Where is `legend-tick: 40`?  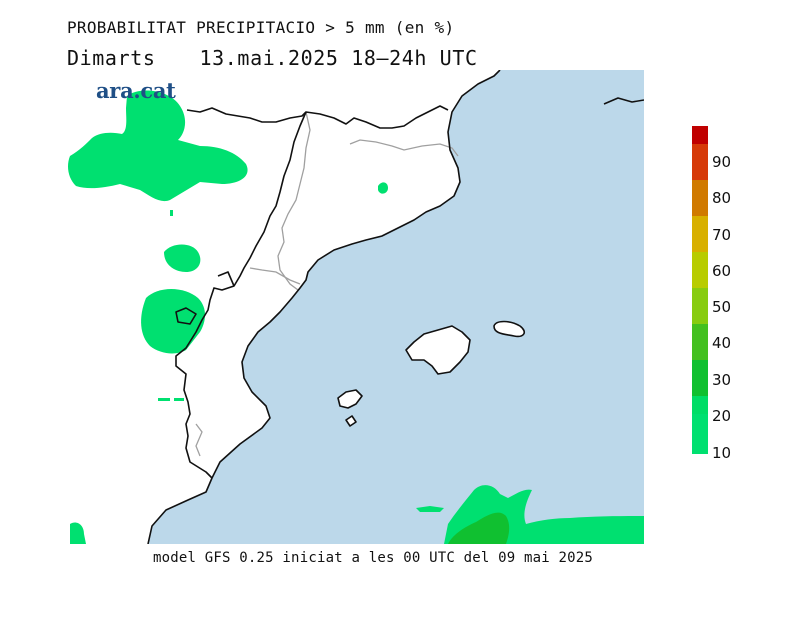 legend-tick: 40 is located at coordinates (722, 343).